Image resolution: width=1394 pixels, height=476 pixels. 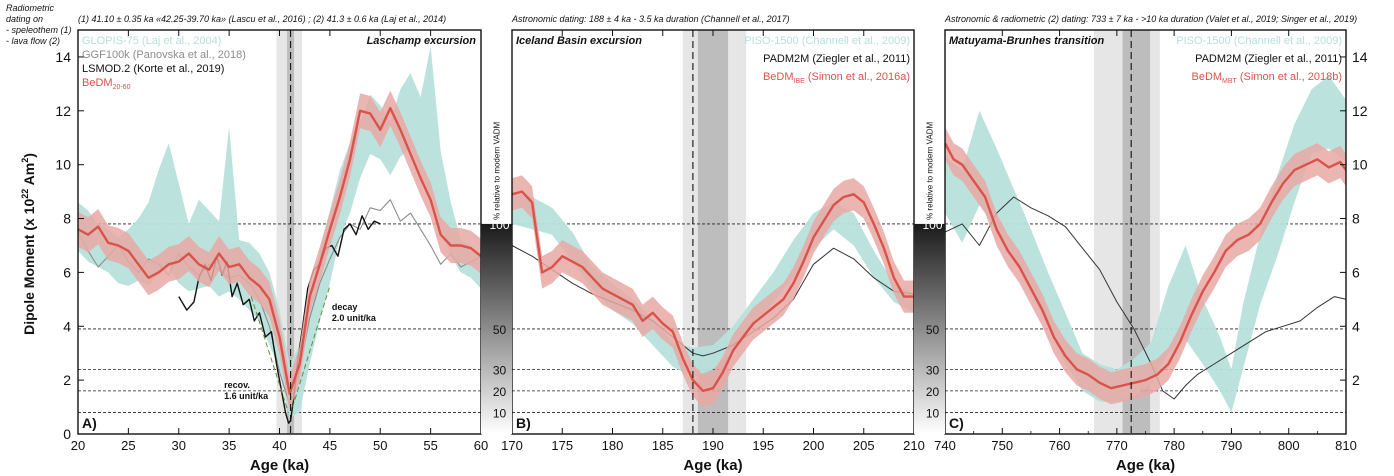 What do you see at coordinates (1289, 445) in the screenshot?
I see `x-tick-label-c-6: 800` at bounding box center [1289, 445].